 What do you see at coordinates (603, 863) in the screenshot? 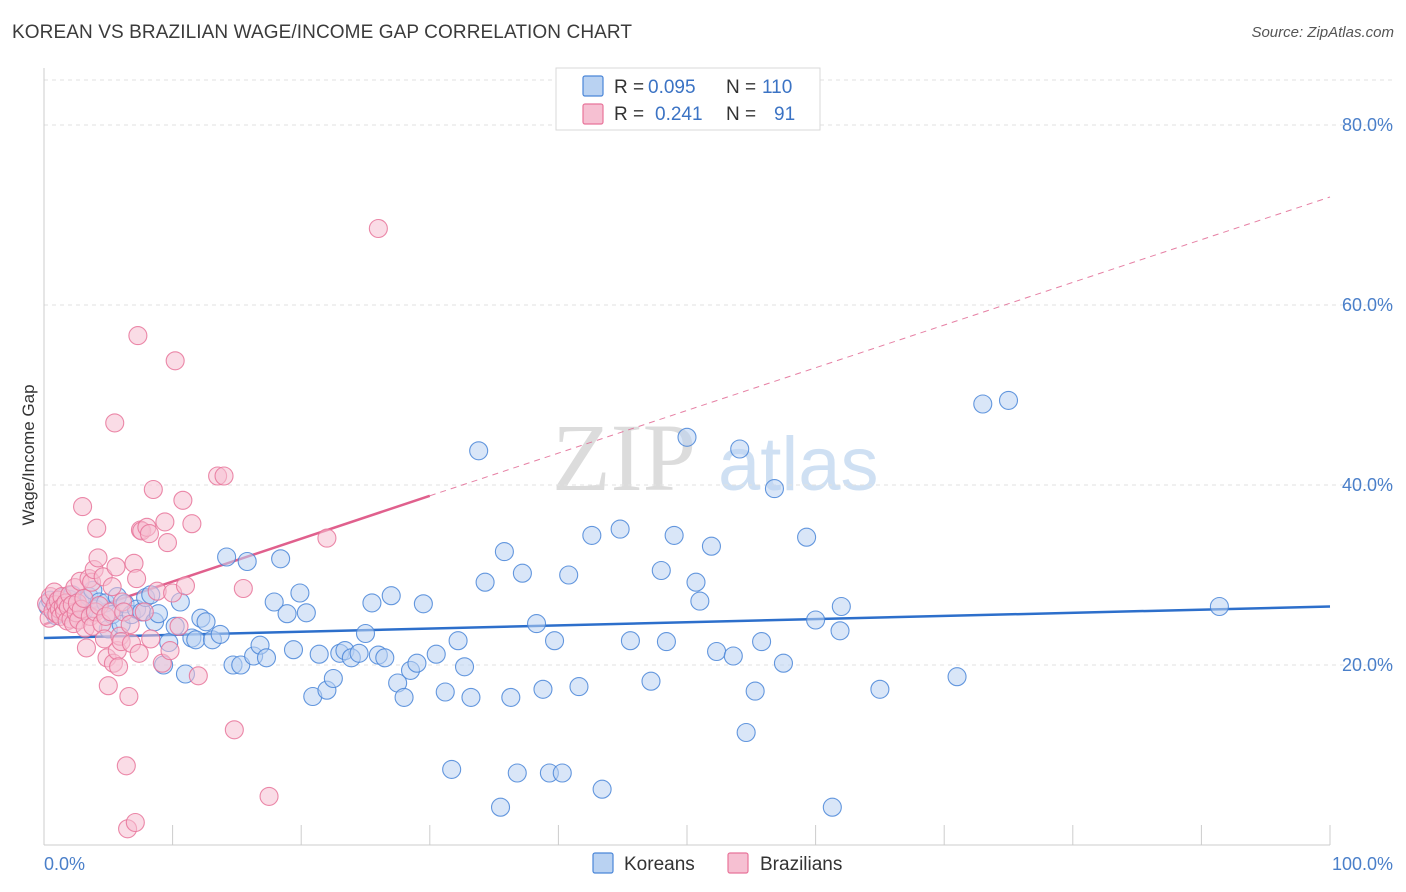
I see `bottom-legend-korean-swatch` at bounding box center [603, 863].